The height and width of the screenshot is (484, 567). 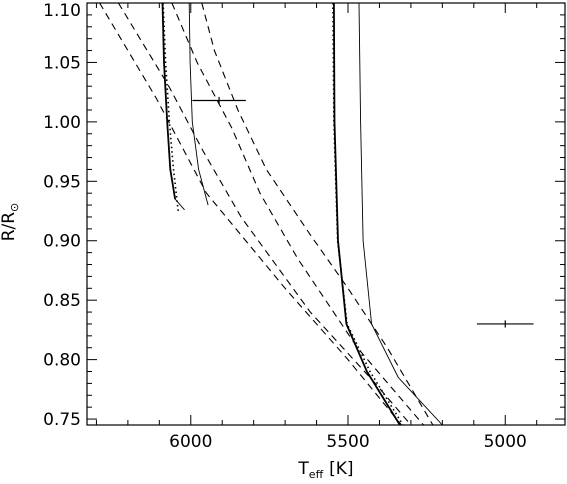 I want to click on x-axis-label-unit: [K], so click(x=341, y=469).